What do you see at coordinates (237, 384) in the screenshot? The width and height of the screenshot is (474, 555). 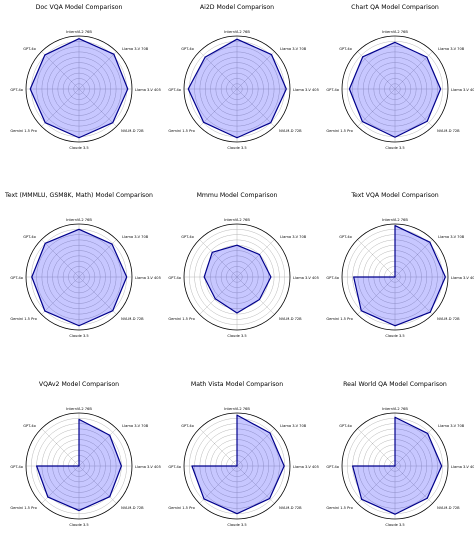 I see `chart-title: Math Vista Model Comparison` at bounding box center [237, 384].